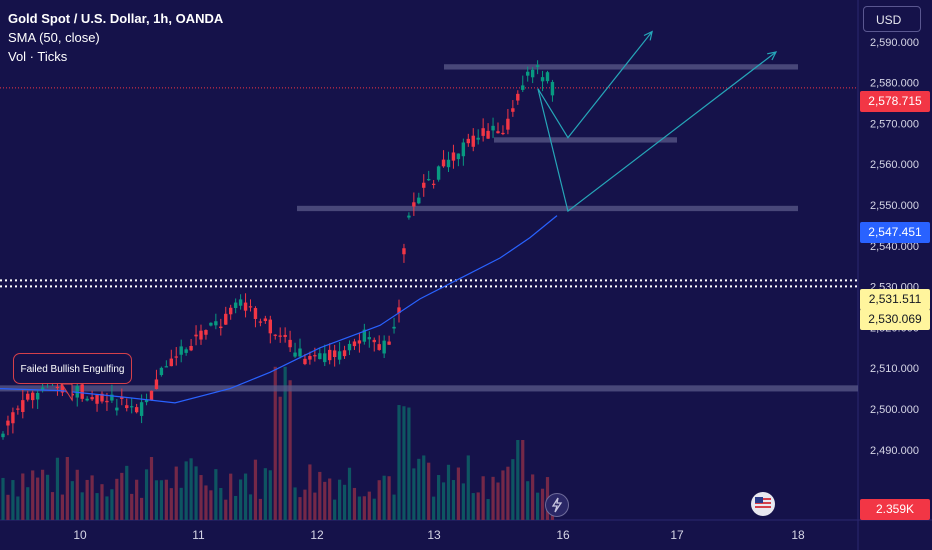  I want to click on volume-value-tag: 2.359K, so click(895, 509).